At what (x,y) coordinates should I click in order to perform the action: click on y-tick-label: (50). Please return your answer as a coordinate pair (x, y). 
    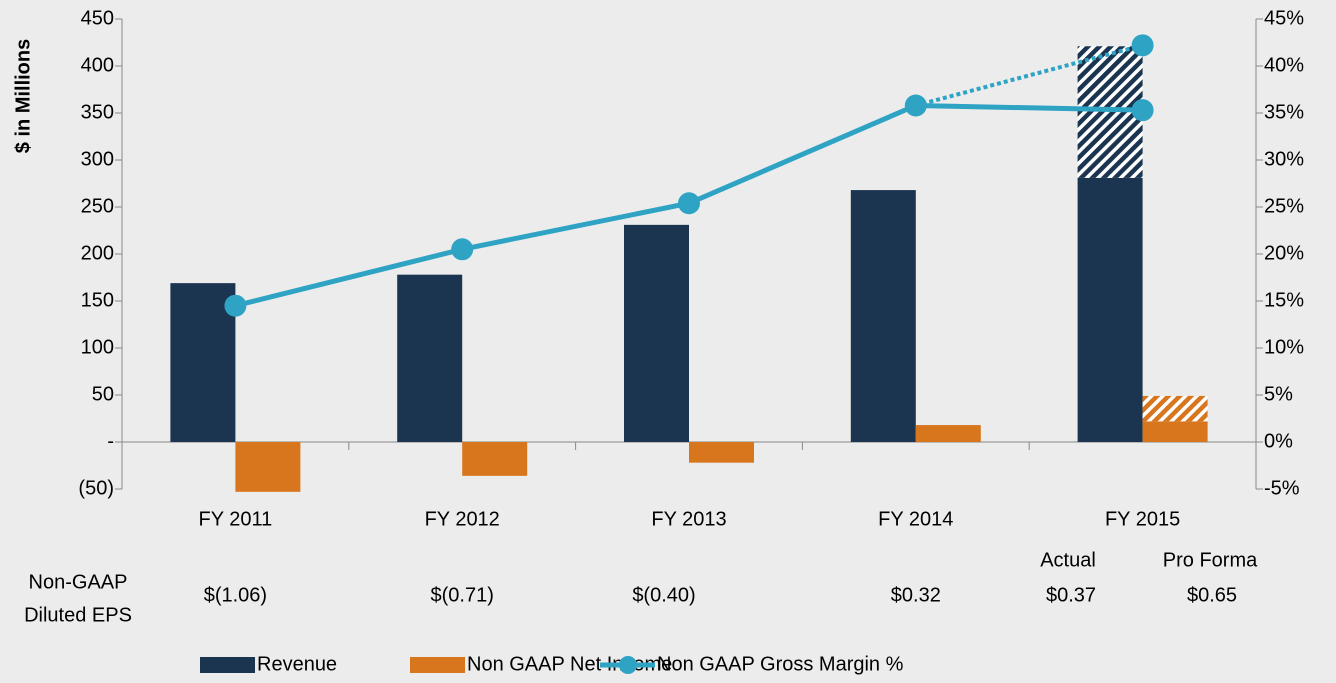
    Looking at the image, I should click on (96, 488).